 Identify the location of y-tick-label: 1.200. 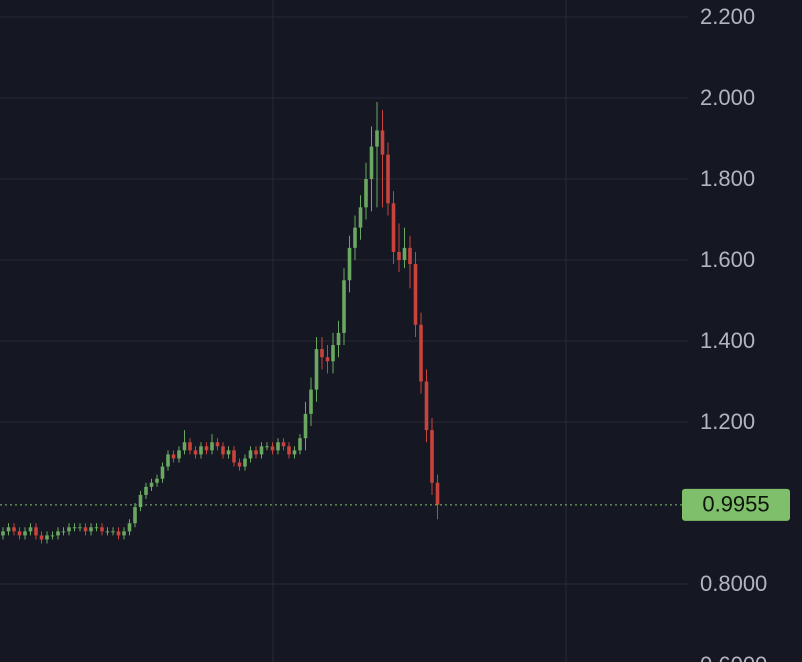
(727, 421).